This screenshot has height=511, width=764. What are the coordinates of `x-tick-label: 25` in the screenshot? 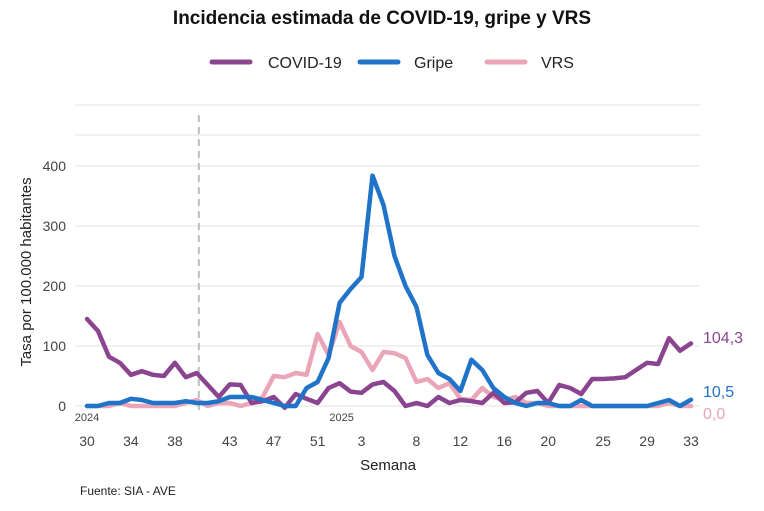 It's located at (603, 441).